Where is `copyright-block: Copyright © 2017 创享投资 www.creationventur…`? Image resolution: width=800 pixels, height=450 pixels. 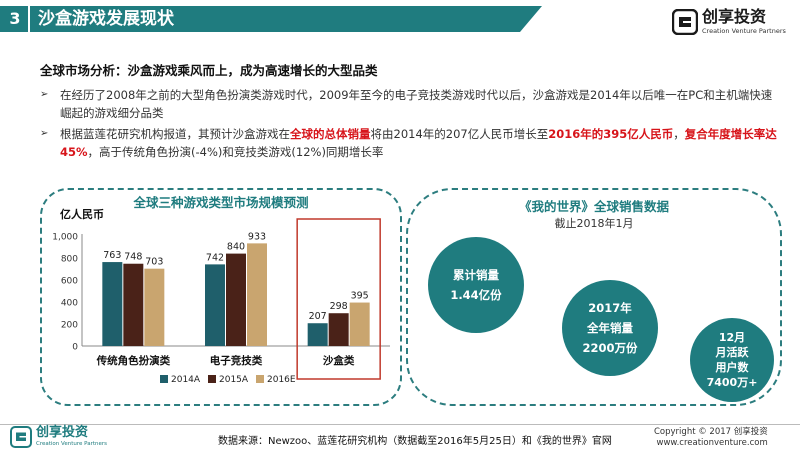
copyright-block: Copyright © 2017 创享投资 www.creationventur… is located at coordinates (711, 438).